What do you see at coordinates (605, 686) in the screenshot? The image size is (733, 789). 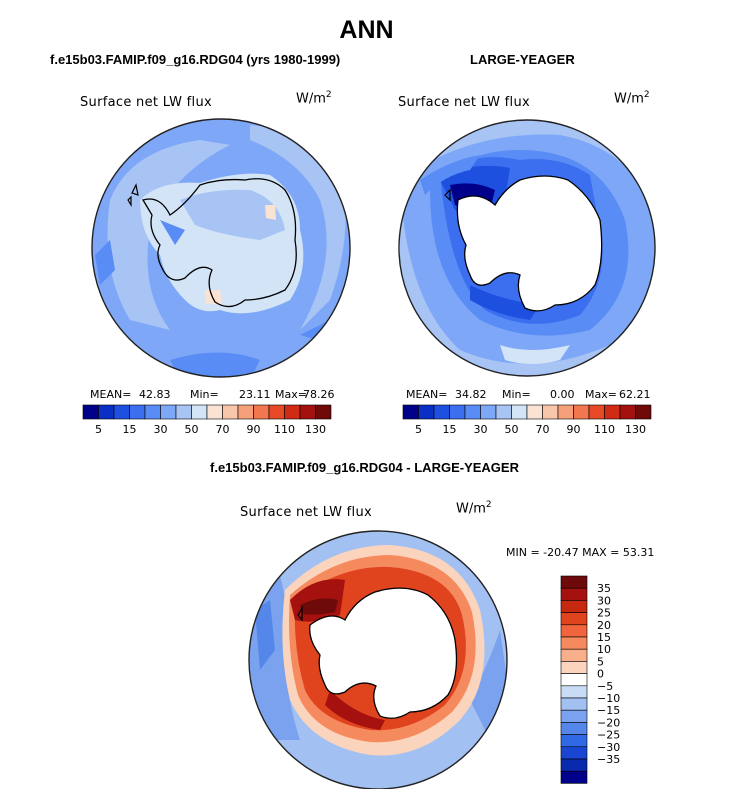 I see `colorbar-tick-label: −5` at bounding box center [605, 686].